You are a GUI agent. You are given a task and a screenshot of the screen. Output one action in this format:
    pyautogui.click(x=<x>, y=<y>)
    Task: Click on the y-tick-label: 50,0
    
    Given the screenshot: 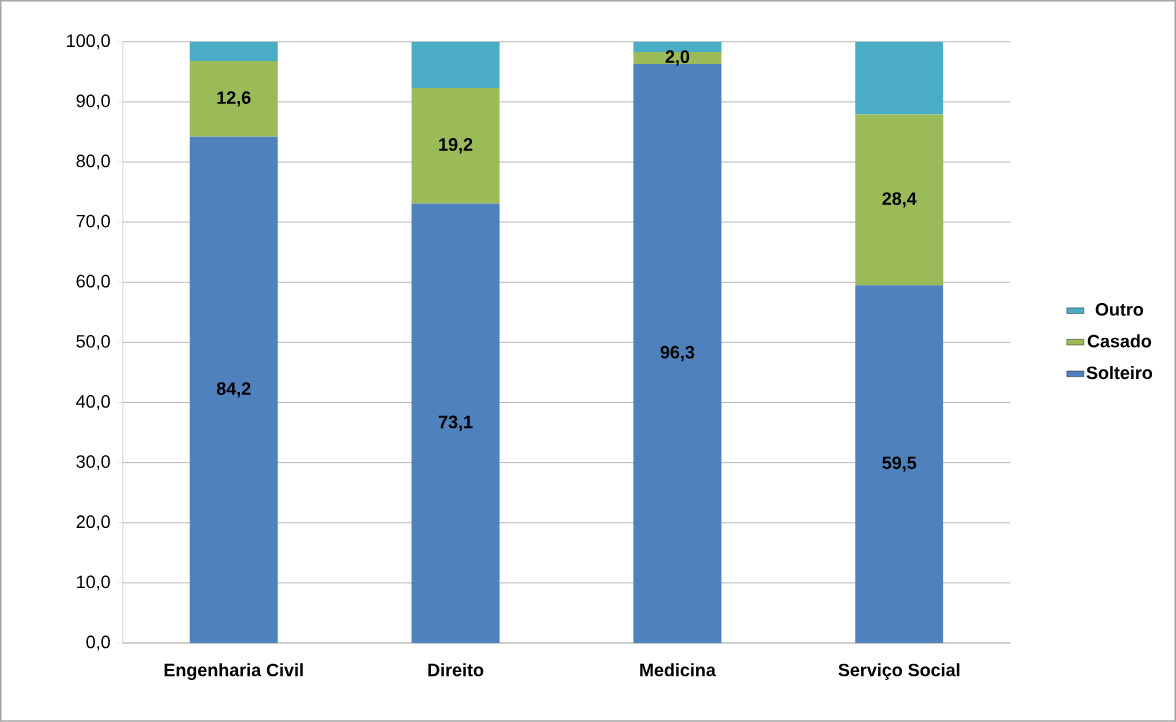 What is the action you would take?
    pyautogui.click(x=93, y=342)
    